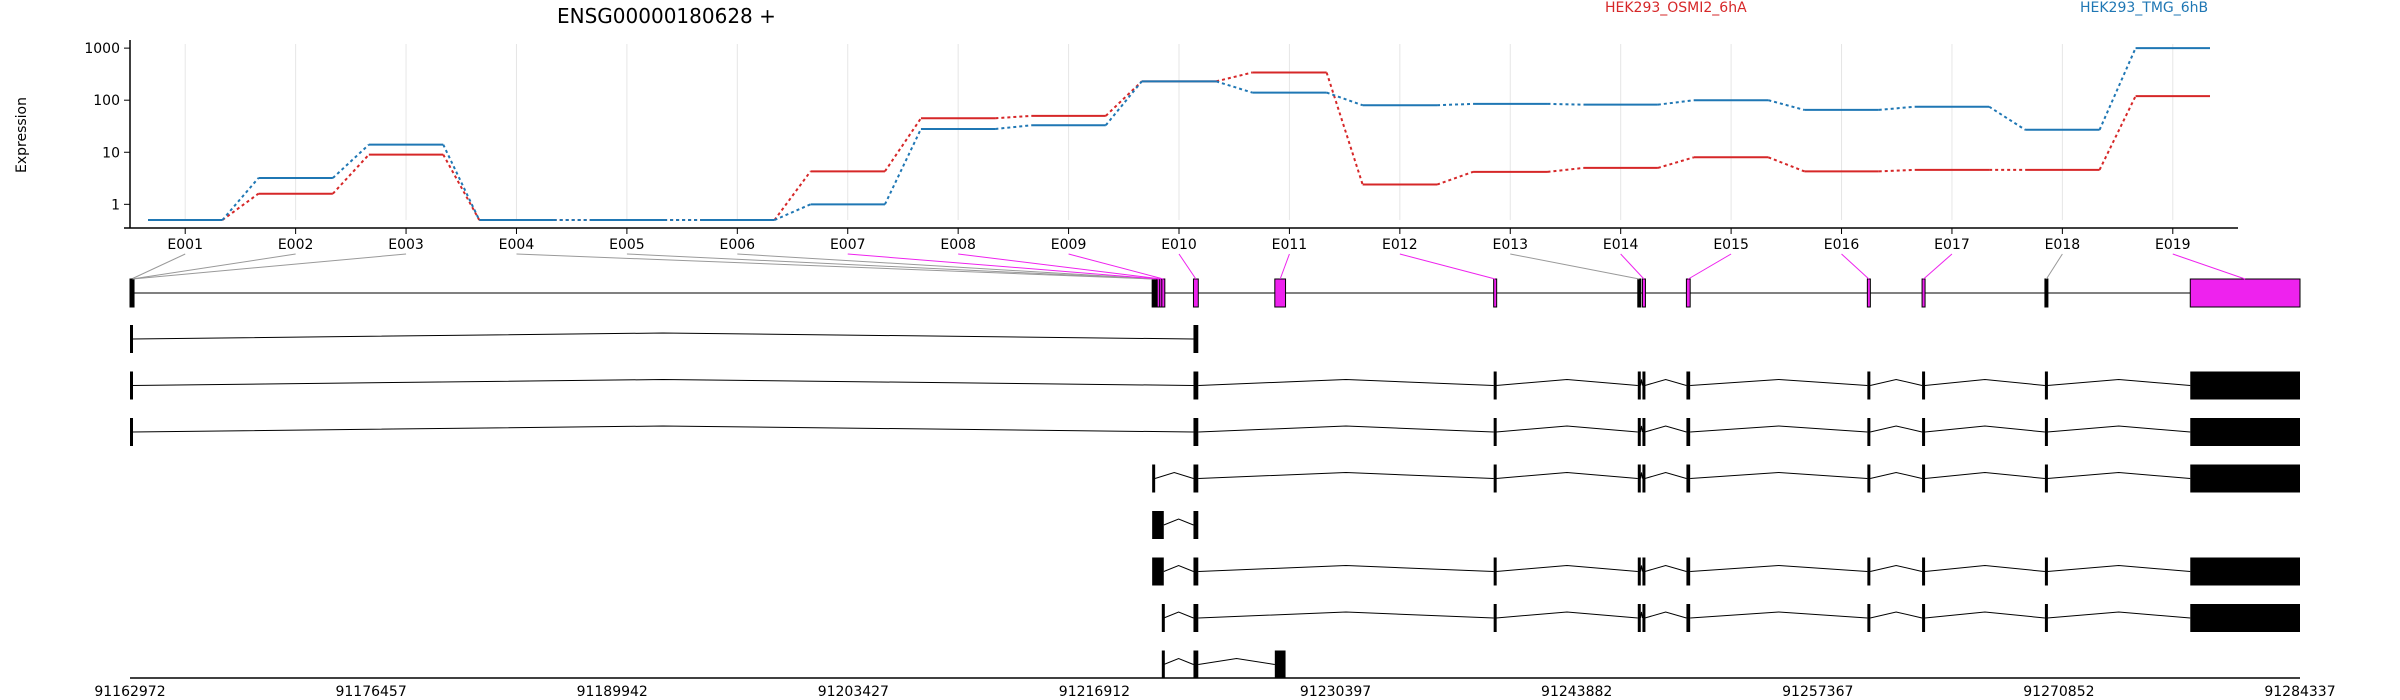 The image size is (2400, 700). What do you see at coordinates (1335, 692) in the screenshot?
I see `genomic-tick-label: 91230397` at bounding box center [1335, 692].